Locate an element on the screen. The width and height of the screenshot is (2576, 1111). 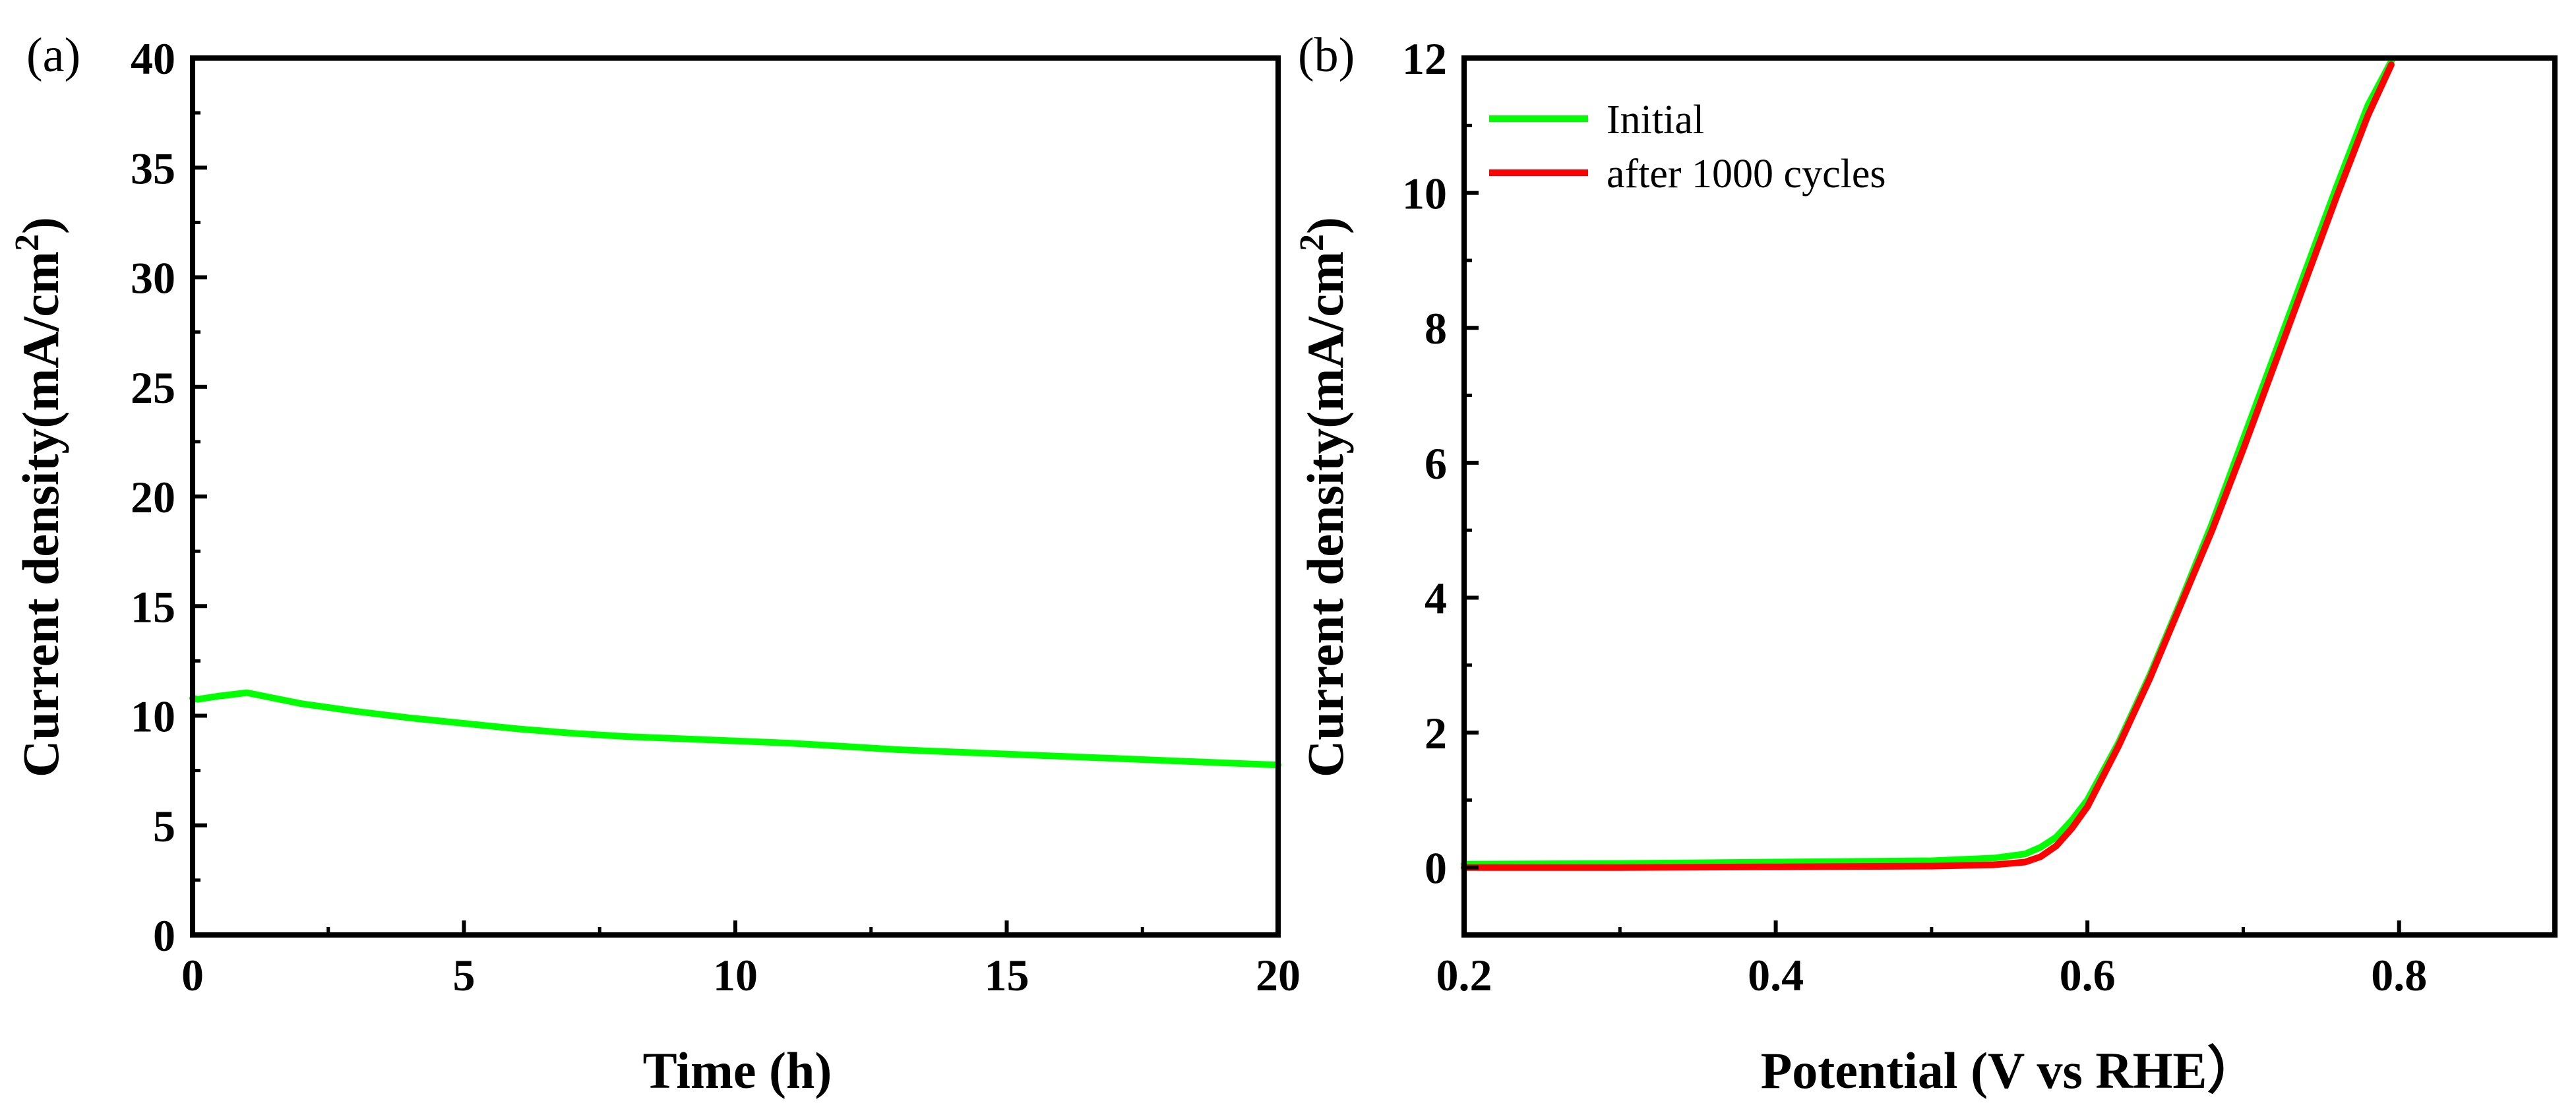
panel-a-series is located at coordinates (735, 729).